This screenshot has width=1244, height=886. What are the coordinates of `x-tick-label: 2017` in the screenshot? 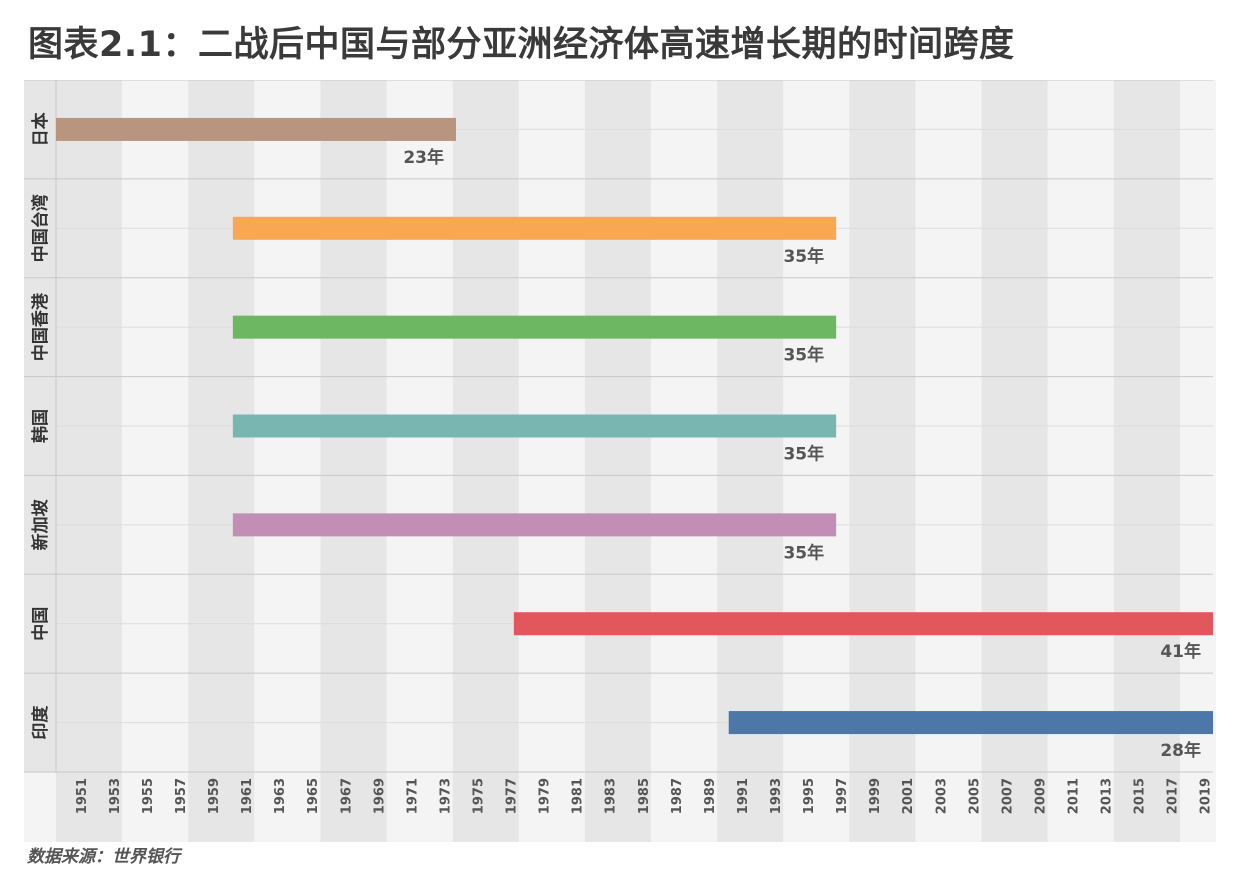 It's located at (1173, 796).